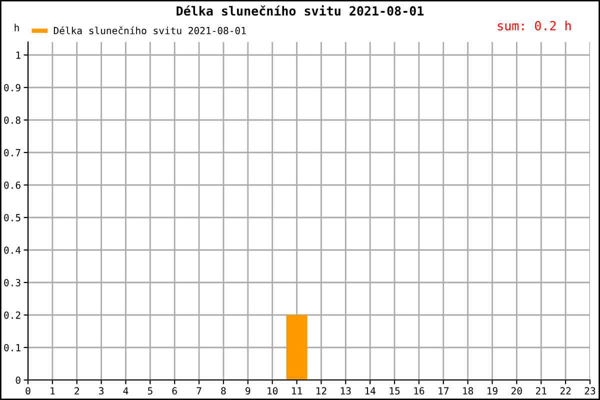  What do you see at coordinates (12, 250) in the screenshot?
I see `y-tick-label: 0.4` at bounding box center [12, 250].